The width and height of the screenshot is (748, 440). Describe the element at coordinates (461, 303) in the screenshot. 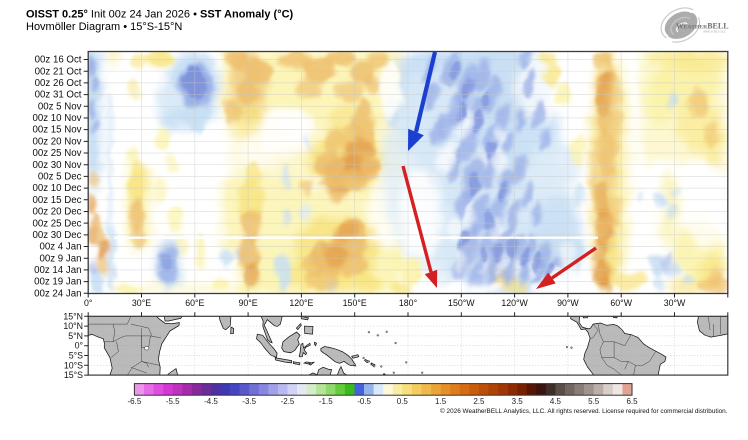

I see `svg-text: 150°W` at that location.